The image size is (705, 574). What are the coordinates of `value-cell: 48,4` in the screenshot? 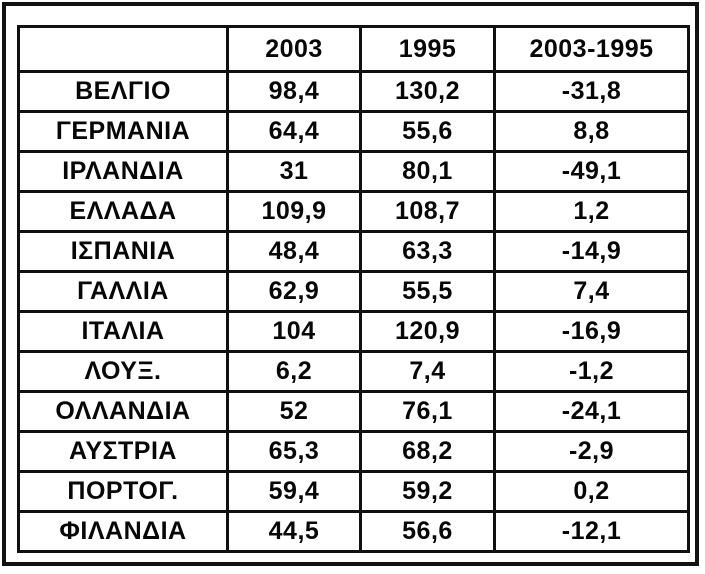 It's located at (294, 251).